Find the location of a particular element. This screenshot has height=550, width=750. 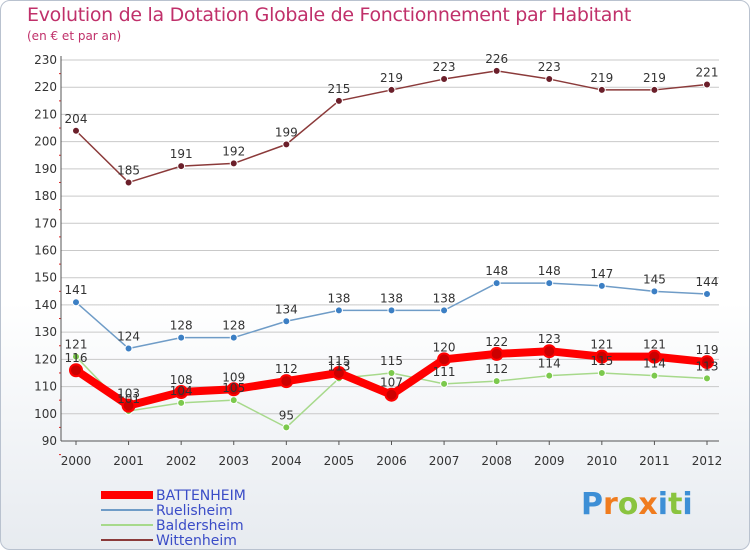

y-tick-label: 160 is located at coordinates (45, 251).